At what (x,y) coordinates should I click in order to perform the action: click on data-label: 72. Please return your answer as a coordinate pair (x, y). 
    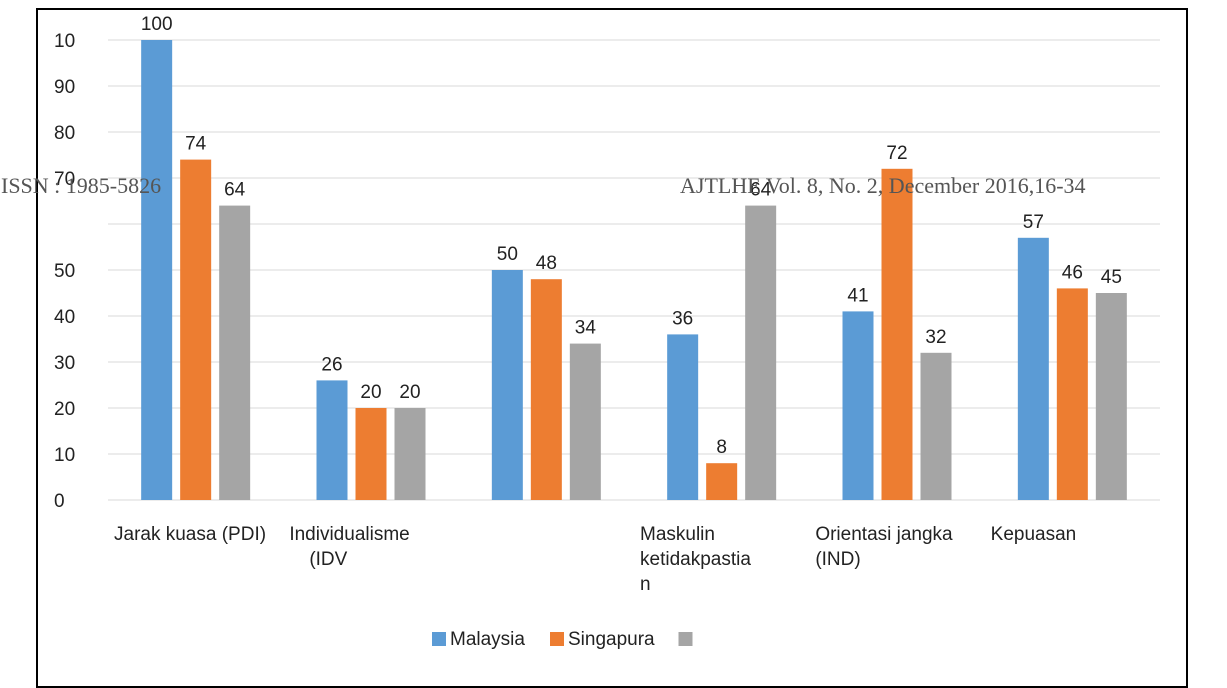
    Looking at the image, I should click on (896, 153).